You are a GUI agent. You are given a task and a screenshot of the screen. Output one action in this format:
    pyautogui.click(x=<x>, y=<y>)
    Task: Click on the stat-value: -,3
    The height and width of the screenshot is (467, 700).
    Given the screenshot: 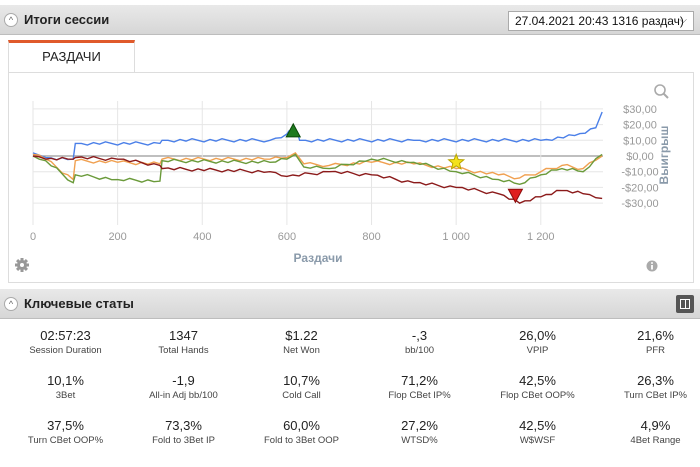 What is the action you would take?
    pyautogui.click(x=419, y=335)
    